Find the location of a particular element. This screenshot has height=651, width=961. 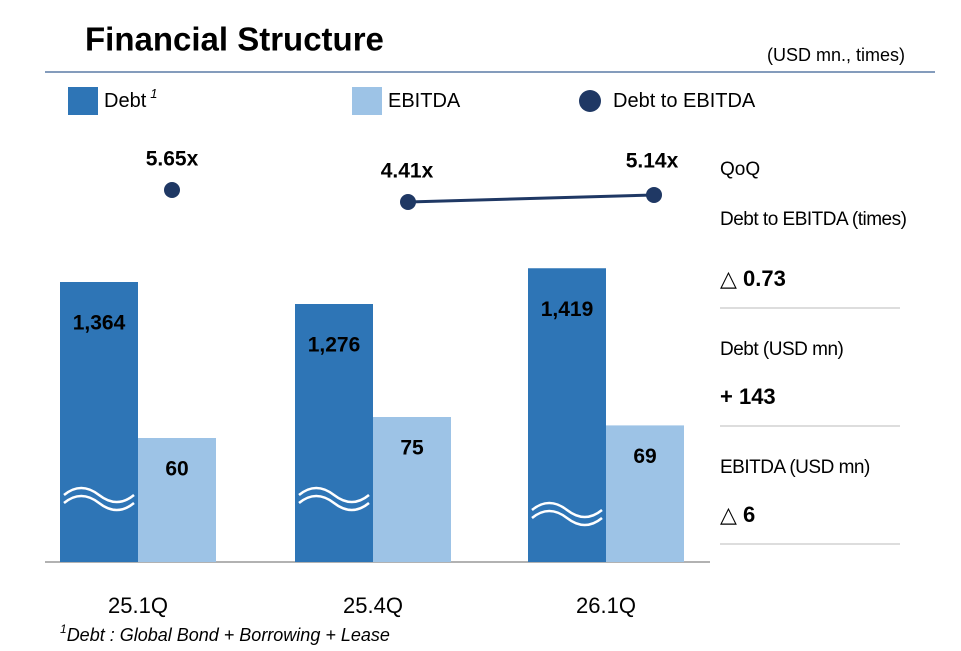

footnote: 1Debt : Global Bond + Borrowing + Lease is located at coordinates (225, 633).